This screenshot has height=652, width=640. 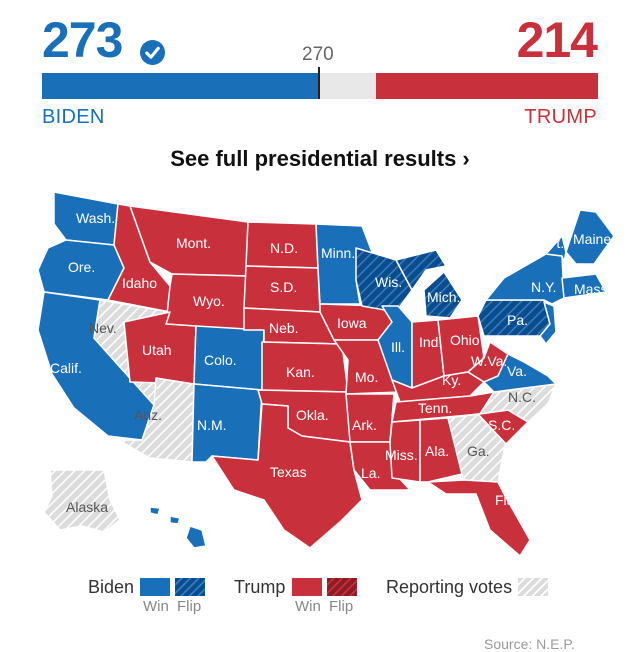 I want to click on legend-trump-label: Trump, so click(x=260, y=587).